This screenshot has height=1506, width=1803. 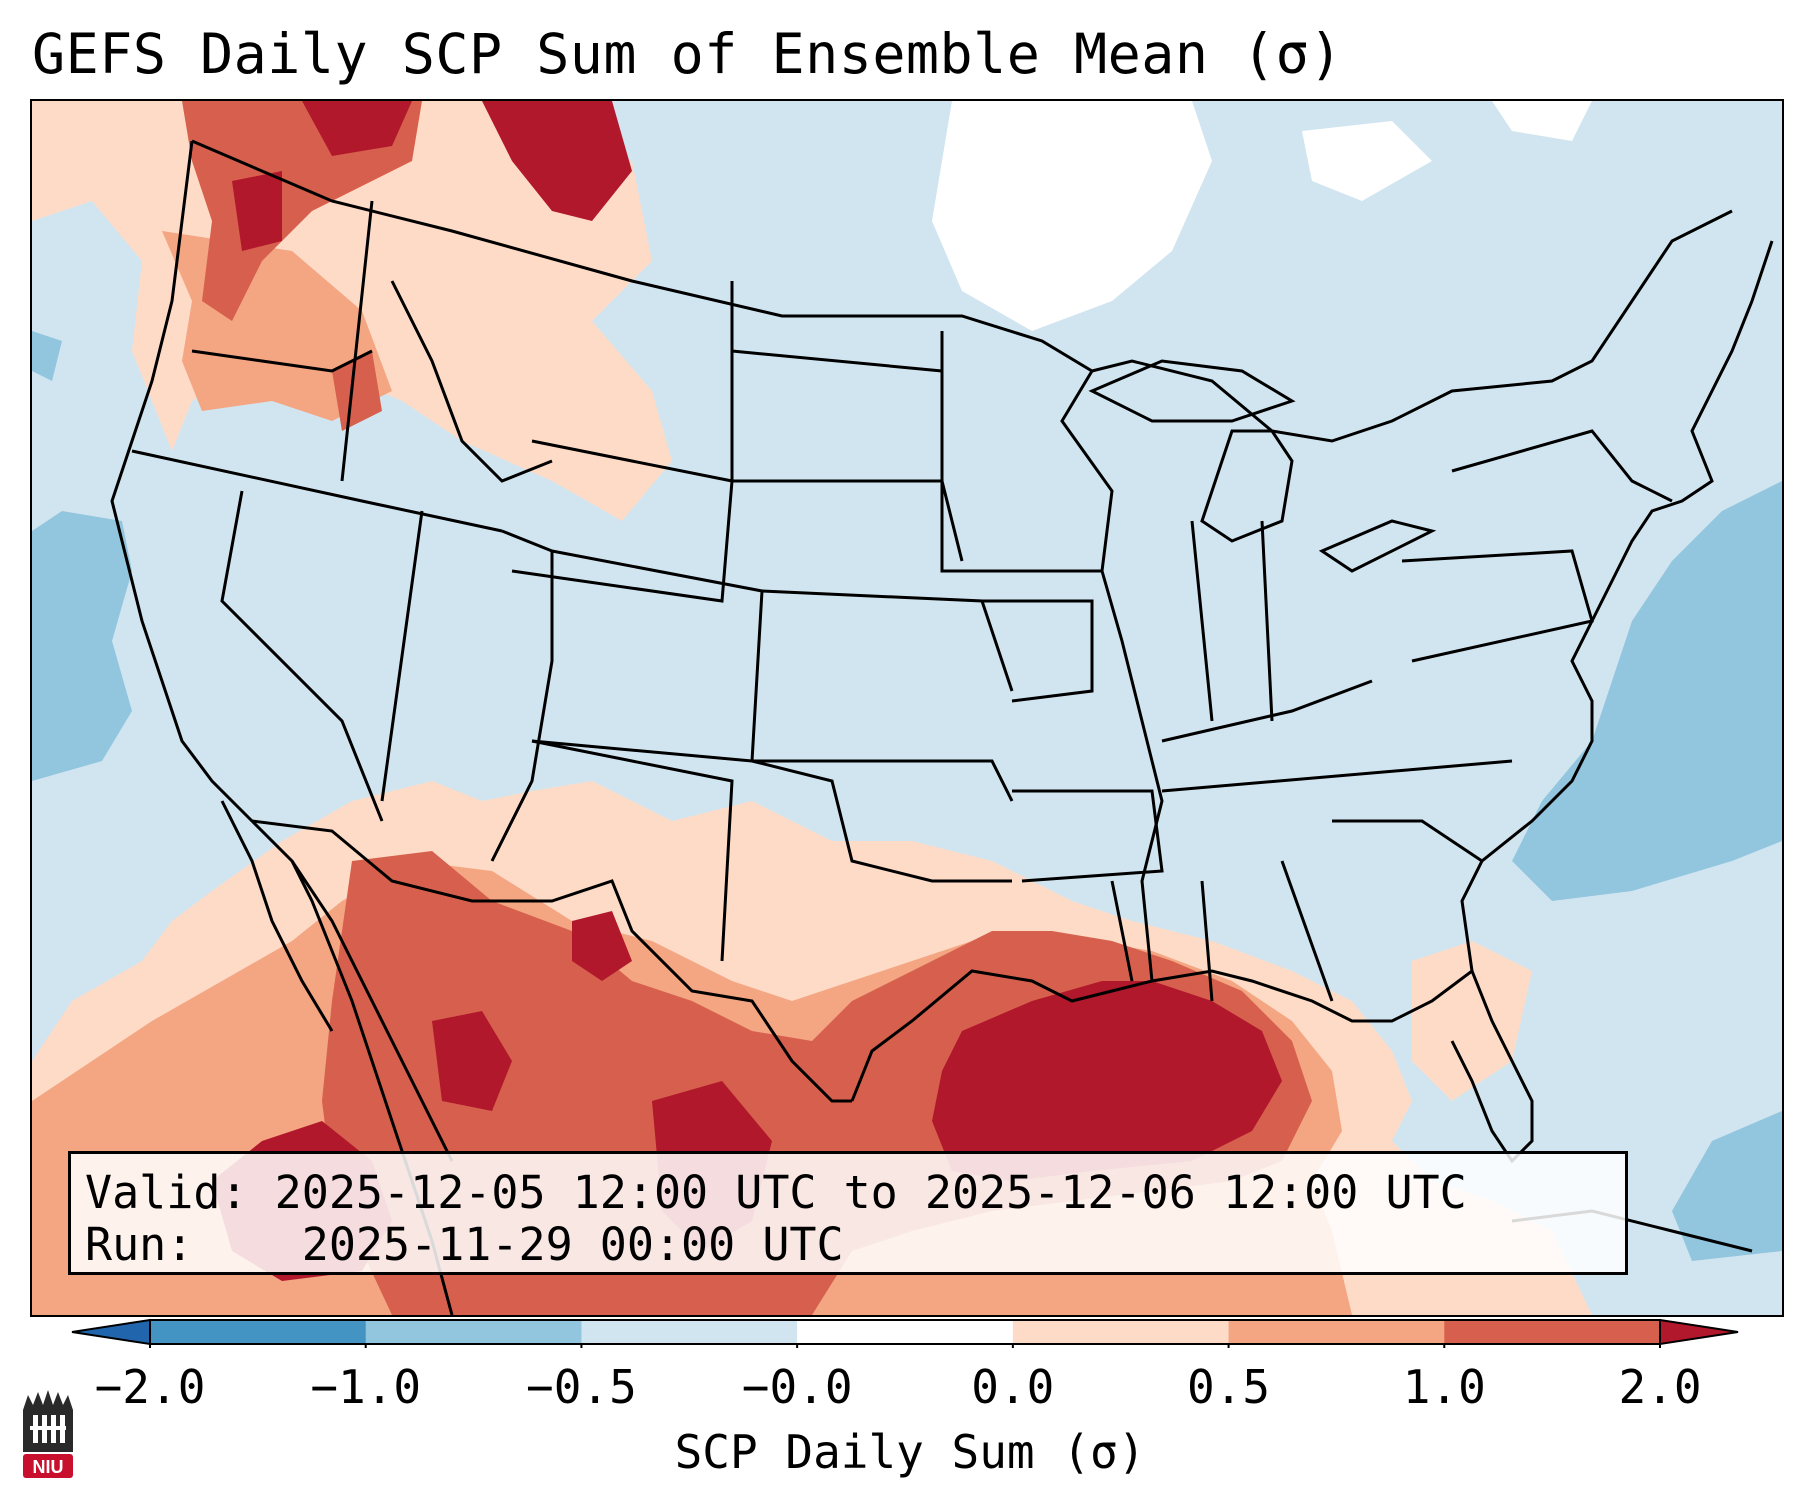 I want to click on nm-line, so click(x=632, y=850).